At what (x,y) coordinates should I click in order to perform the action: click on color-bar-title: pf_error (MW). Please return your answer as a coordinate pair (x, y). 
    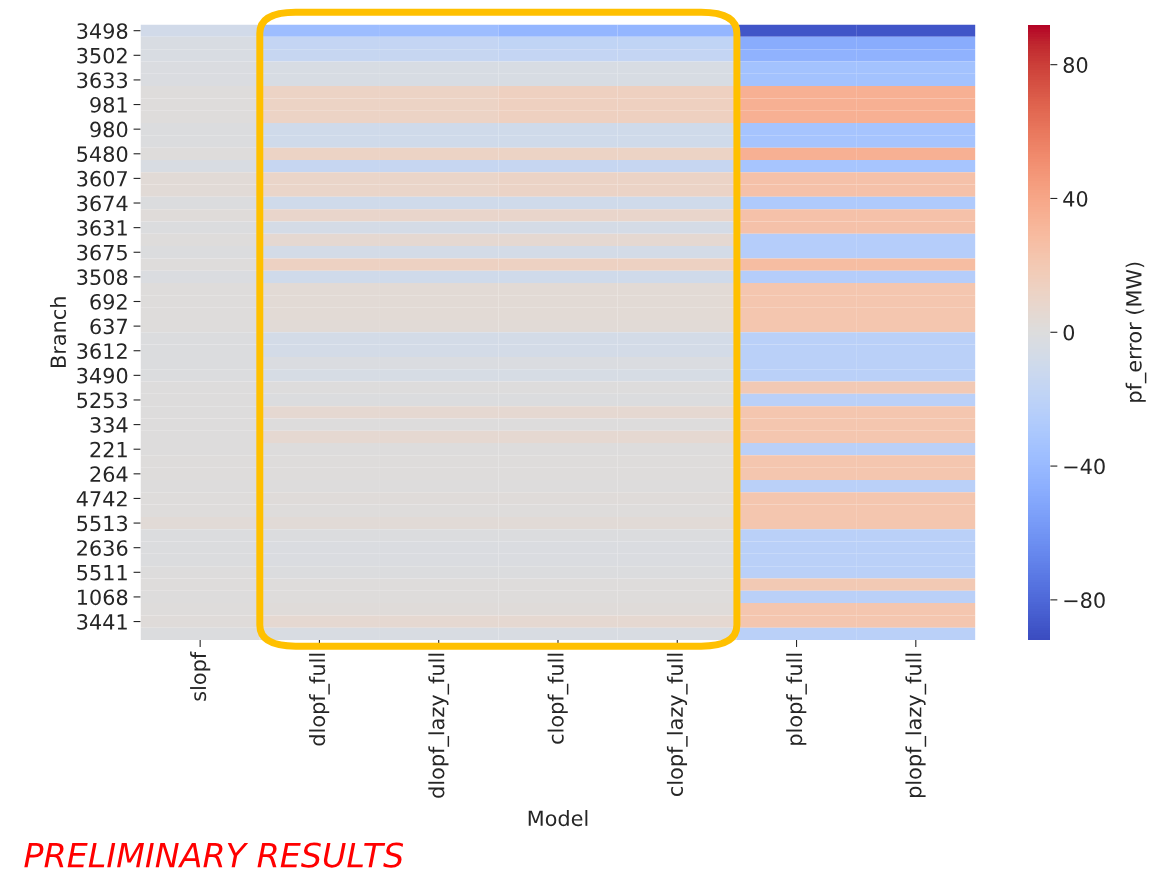
    Looking at the image, I should click on (1136, 332).